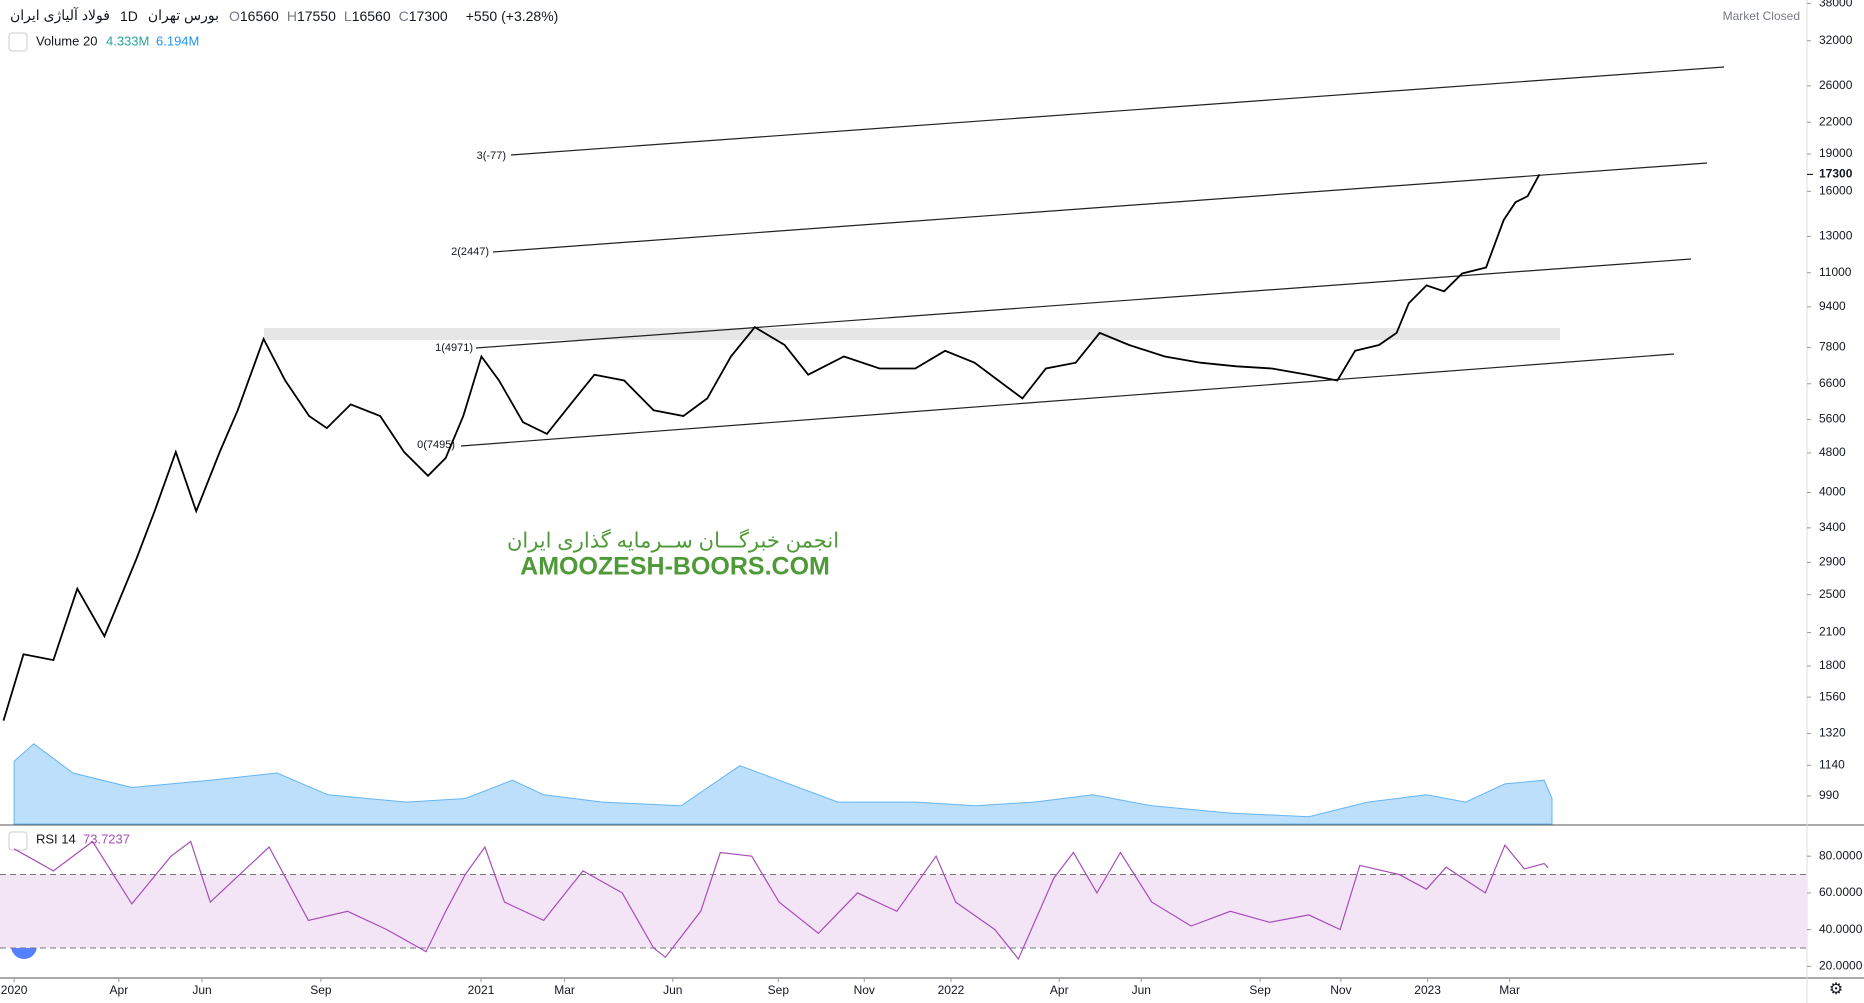 The image size is (1864, 1003). I want to click on y-tick-label: 26000, so click(1836, 85).